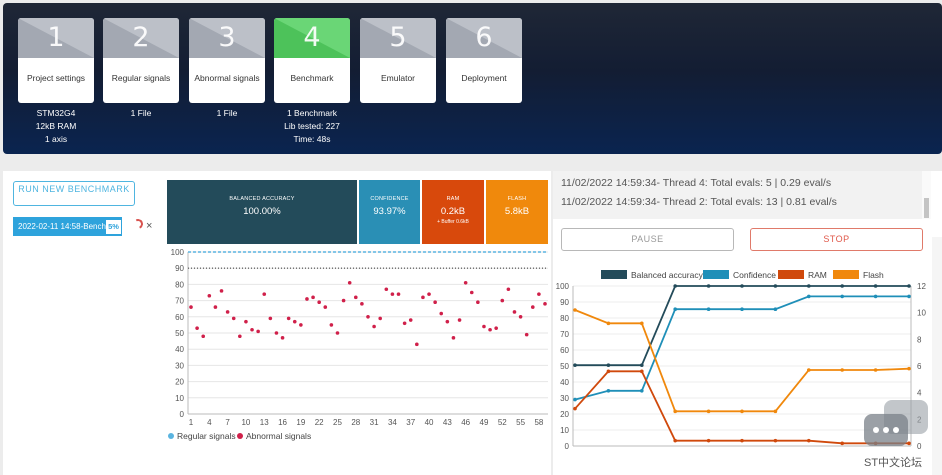 Image resolution: width=942 pixels, height=475 pixels. Describe the element at coordinates (517, 211) in the screenshot. I see `metric-value: 5.8kB` at that location.